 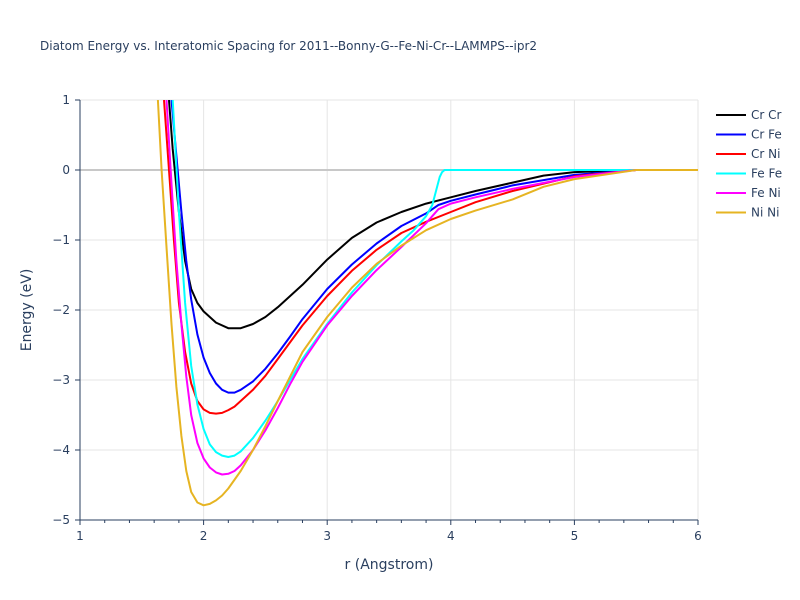 What do you see at coordinates (575, 536) in the screenshot?
I see `x-tick-label: 5` at bounding box center [575, 536].